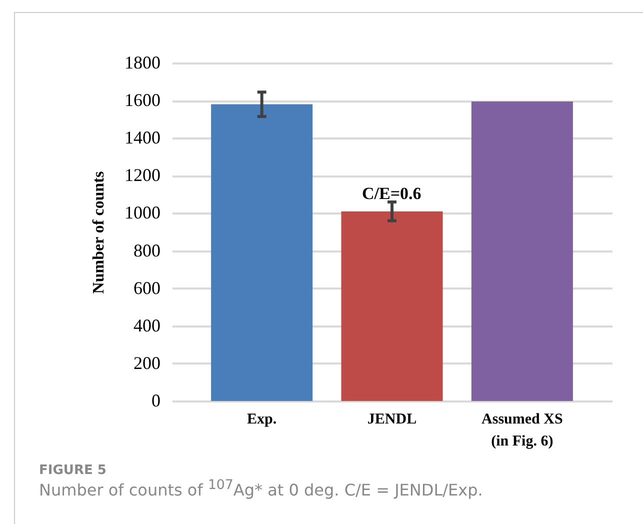 The width and height of the screenshot is (643, 524). What do you see at coordinates (99, 232) in the screenshot?
I see `y-axis-title: Number of counts` at bounding box center [99, 232].